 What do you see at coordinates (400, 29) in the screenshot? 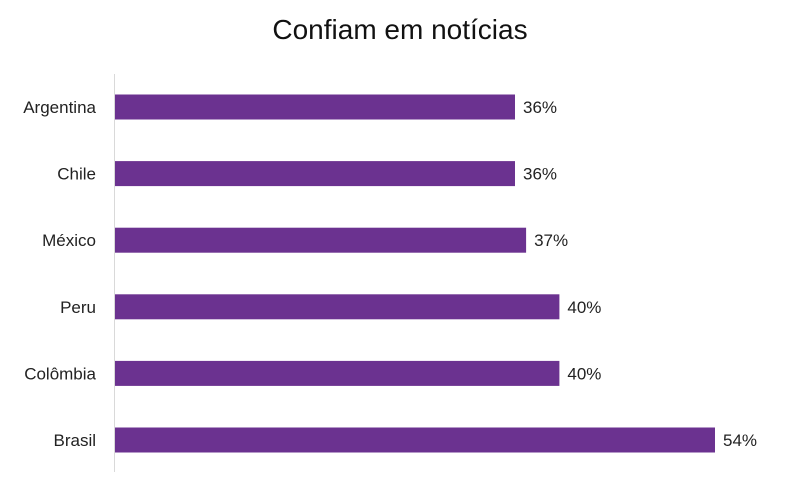
I see `chart-title: Confiam em notícias` at bounding box center [400, 29].